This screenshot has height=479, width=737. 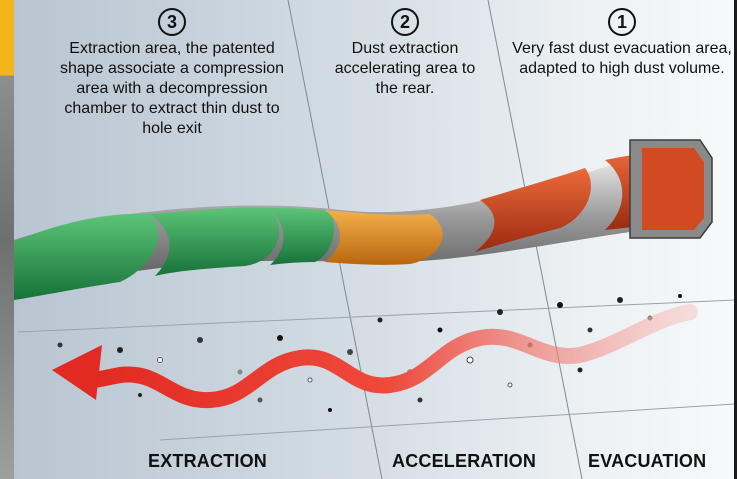 What do you see at coordinates (405, 22) in the screenshot?
I see `step-2-badge: 2` at bounding box center [405, 22].